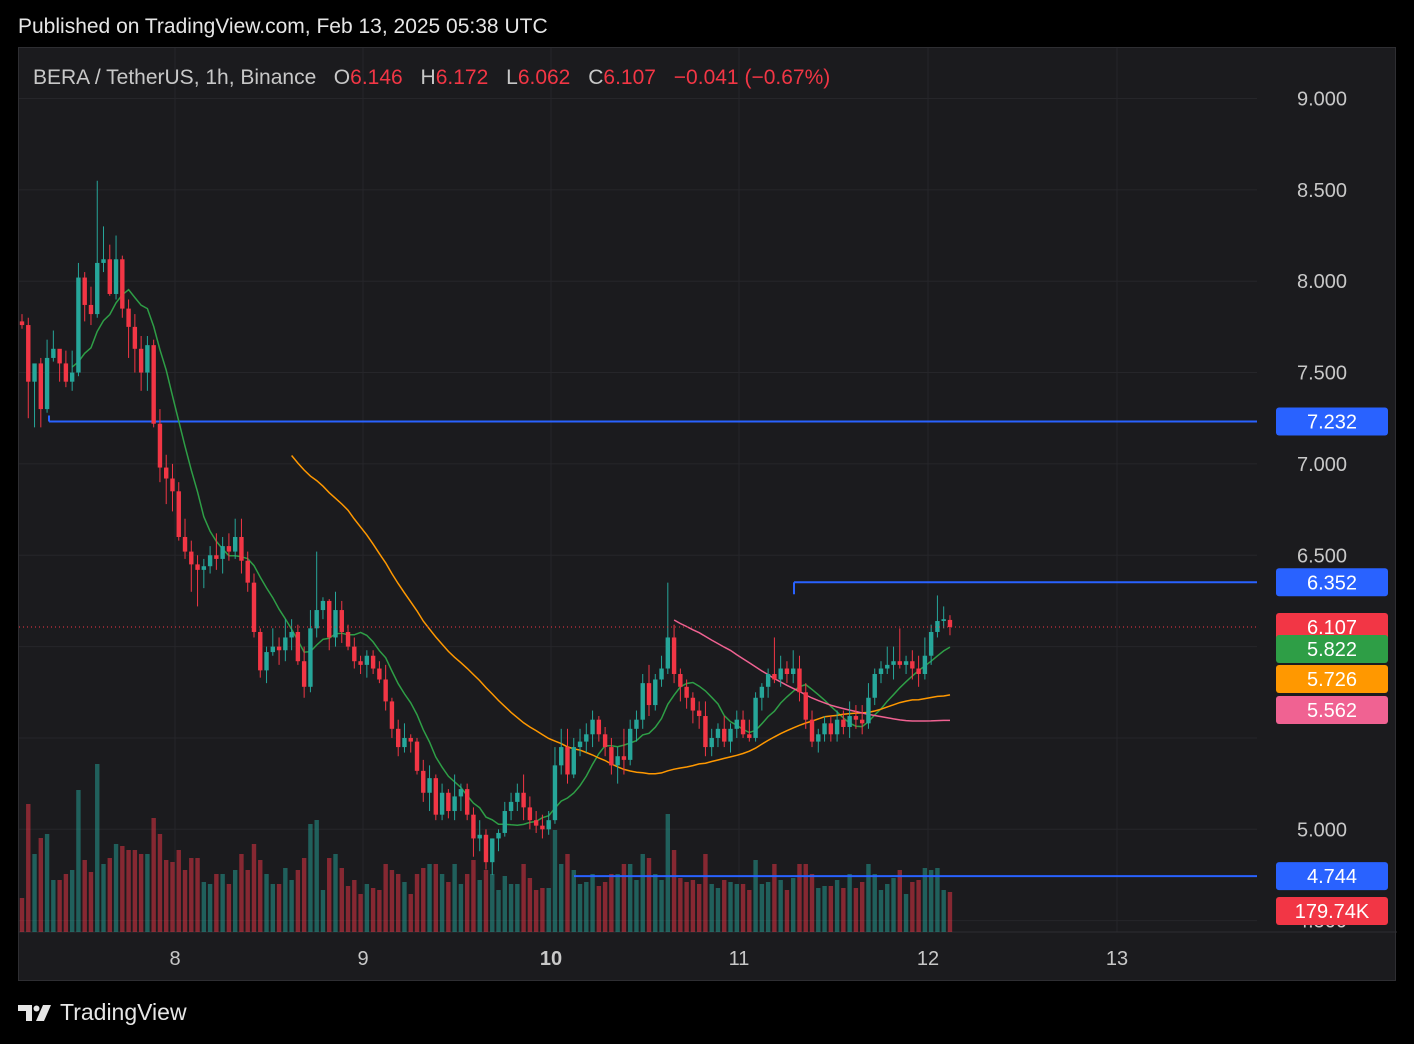 Image resolution: width=1414 pixels, height=1044 pixels. What do you see at coordinates (1332, 911) in the screenshot?
I see `volume-value-label-bg` at bounding box center [1332, 911].